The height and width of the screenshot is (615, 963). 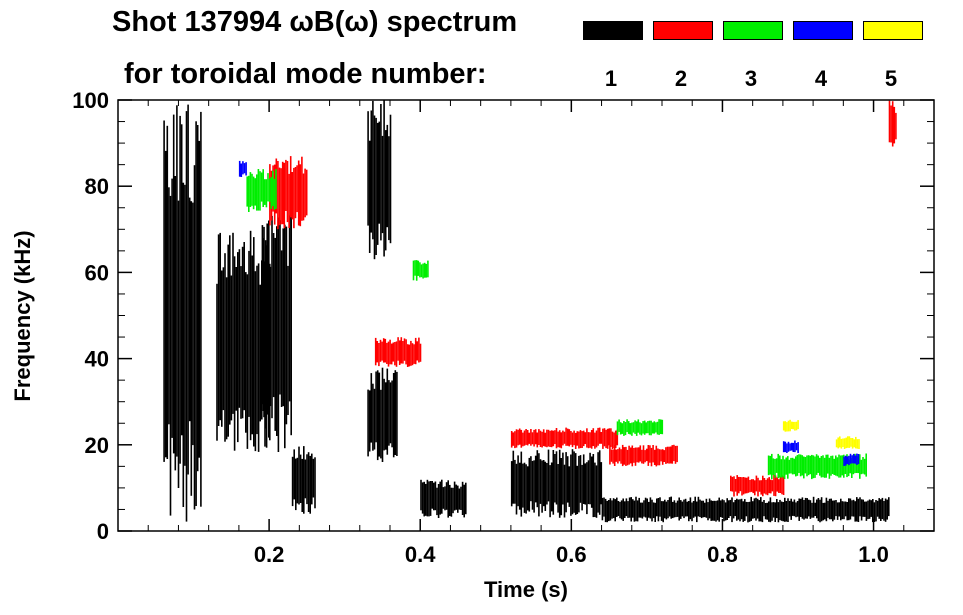 I want to click on y-tick-label: 80, so click(x=97, y=186).